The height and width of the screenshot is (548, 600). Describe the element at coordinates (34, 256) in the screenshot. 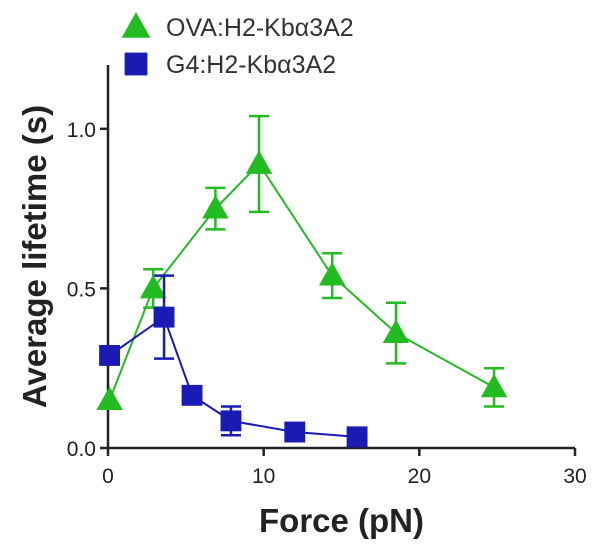

I see `y-axis-title: Average lifetime (s)` at that location.